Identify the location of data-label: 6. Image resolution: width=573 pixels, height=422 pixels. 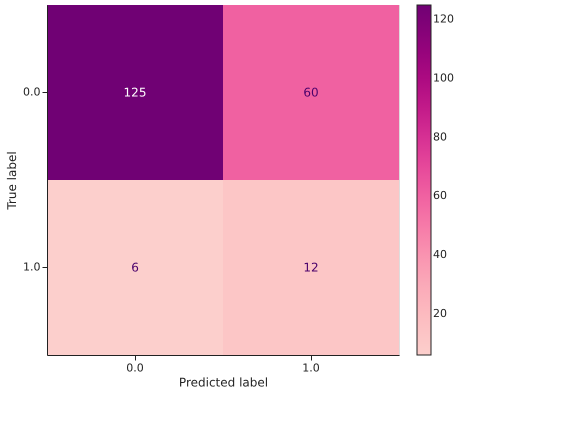
(135, 267).